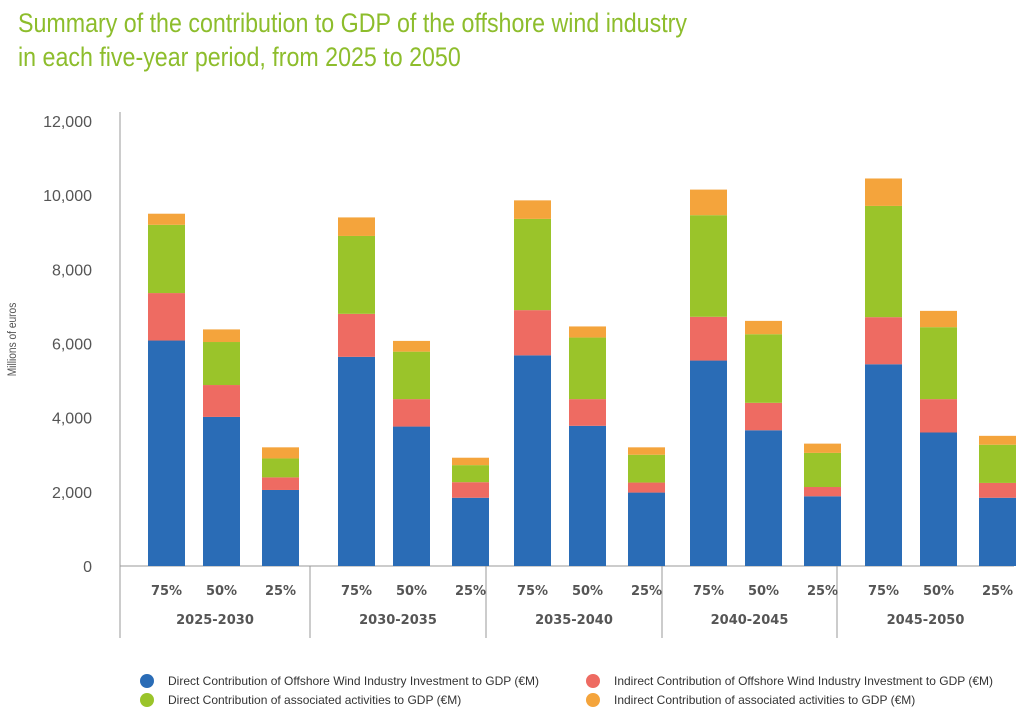  I want to click on x-tick-label-period: 2045-2050, so click(926, 620).